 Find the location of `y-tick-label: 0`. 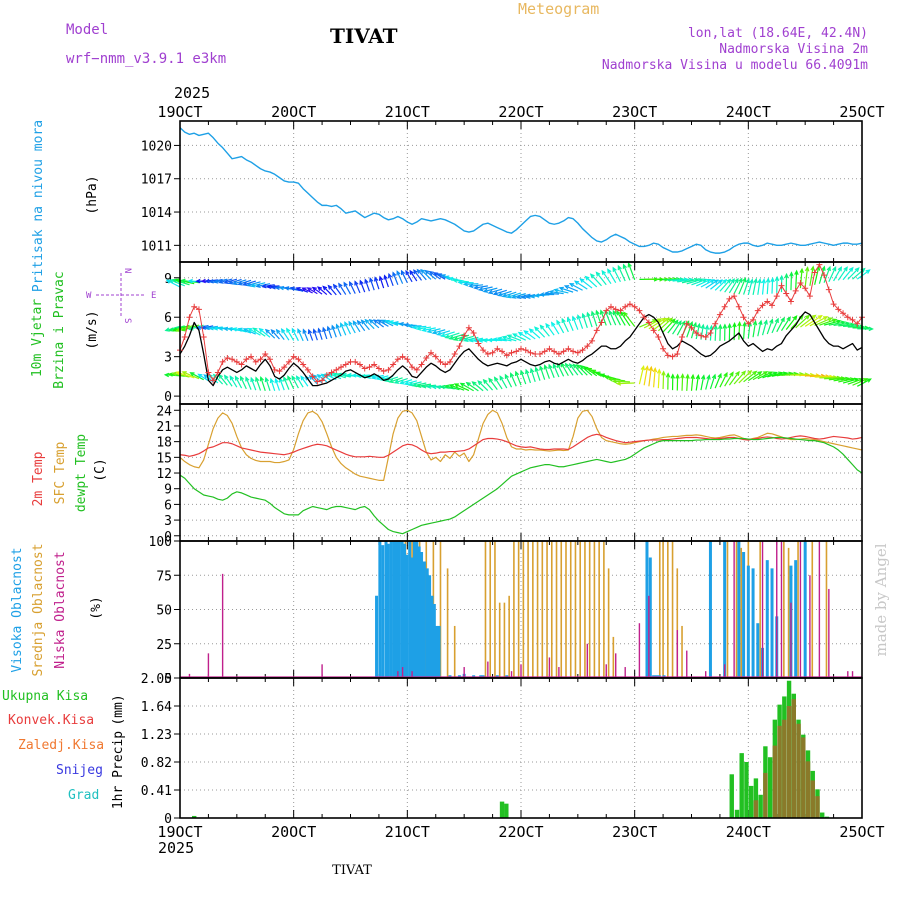

y-tick-label: 0 is located at coordinates (168, 819).